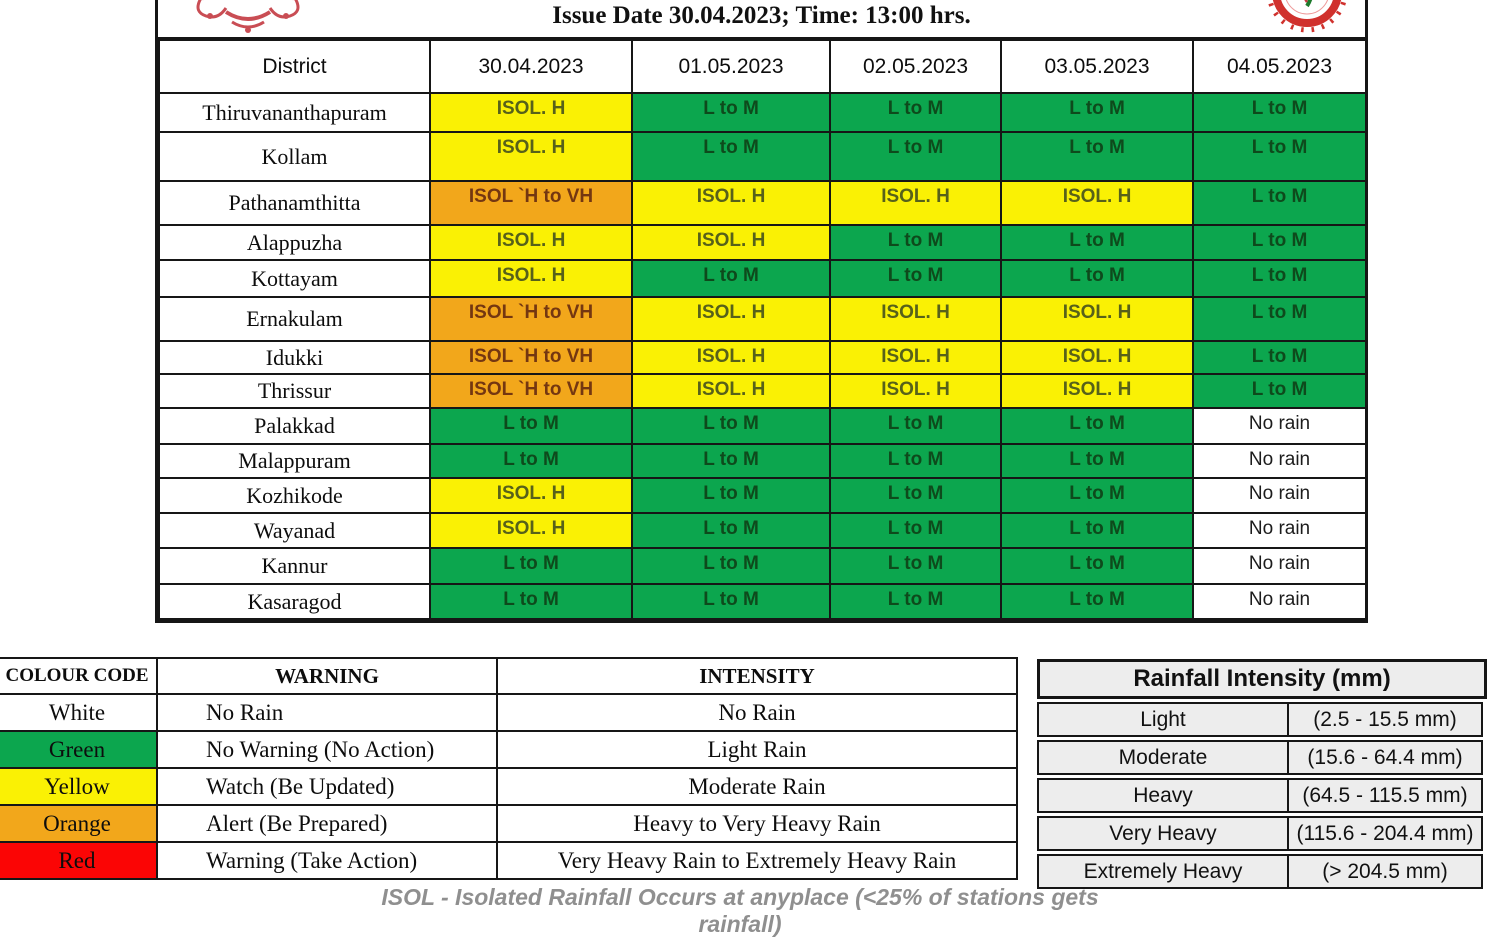 The height and width of the screenshot is (938, 1500). What do you see at coordinates (327, 823) in the screenshot?
I see `warning-text: Alert (Be Prepared)` at bounding box center [327, 823].